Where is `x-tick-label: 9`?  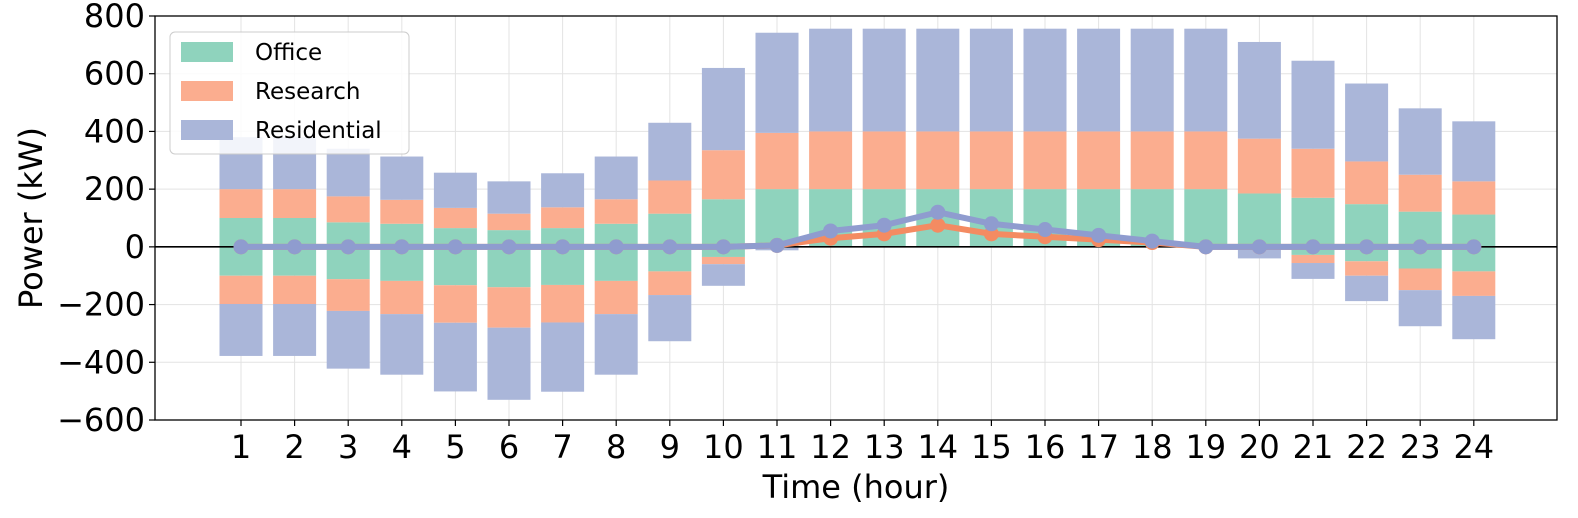 x-tick-label: 9 is located at coordinates (670, 447).